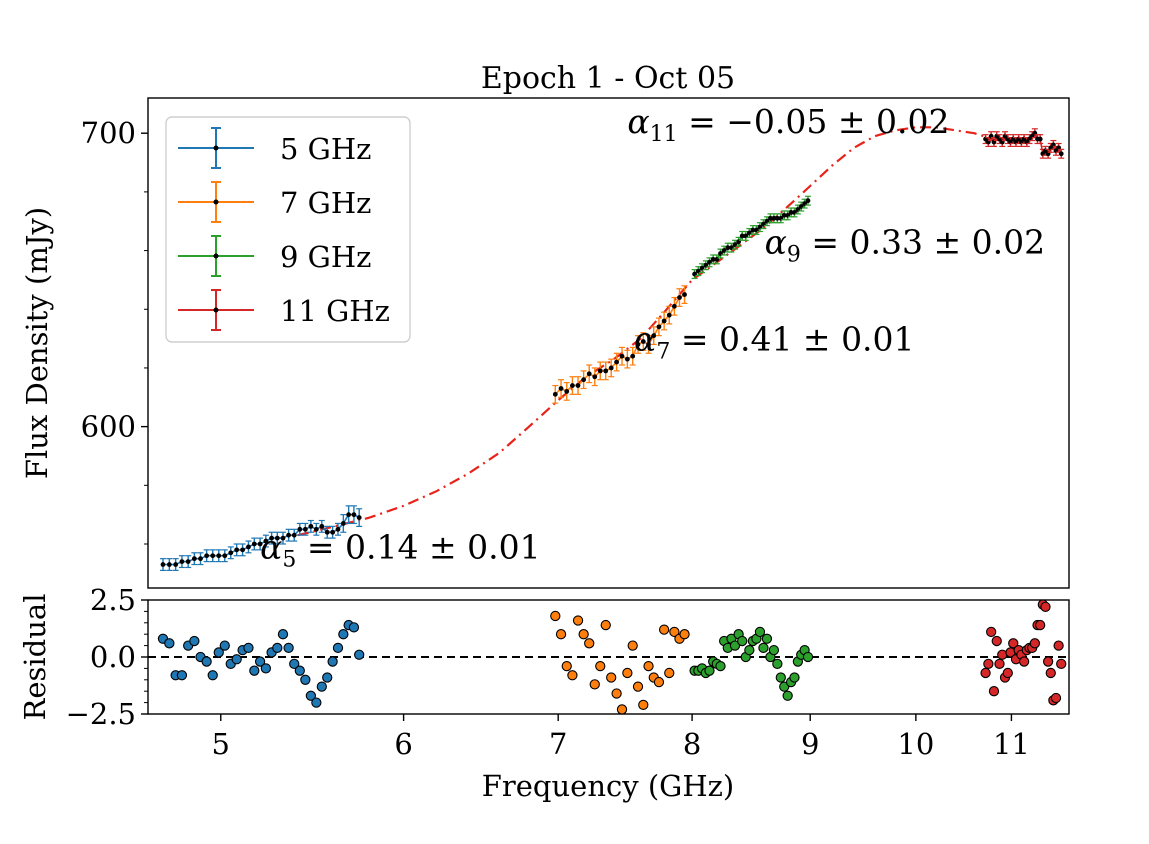 The width and height of the screenshot is (1149, 844). What do you see at coordinates (403, 744) in the screenshot?
I see `x-tick-label: 6` at bounding box center [403, 744].